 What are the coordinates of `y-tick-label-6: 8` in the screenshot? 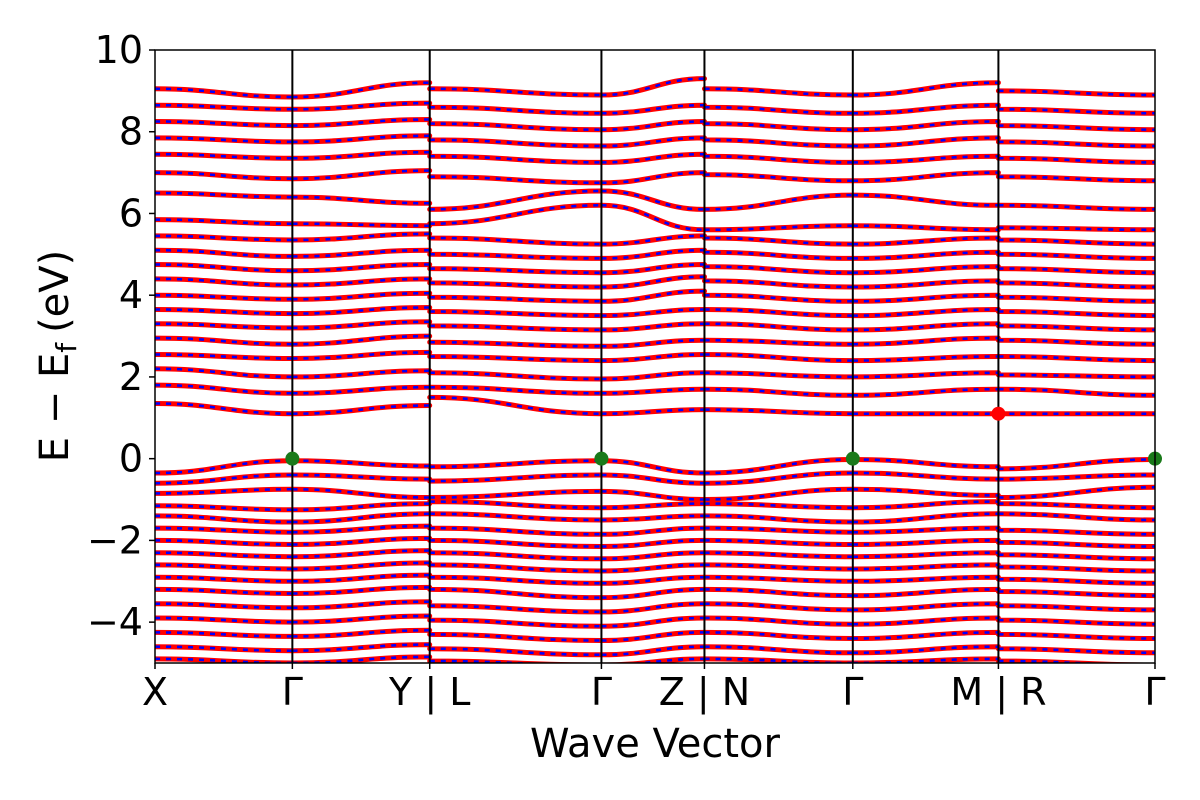 It's located at (131, 132).